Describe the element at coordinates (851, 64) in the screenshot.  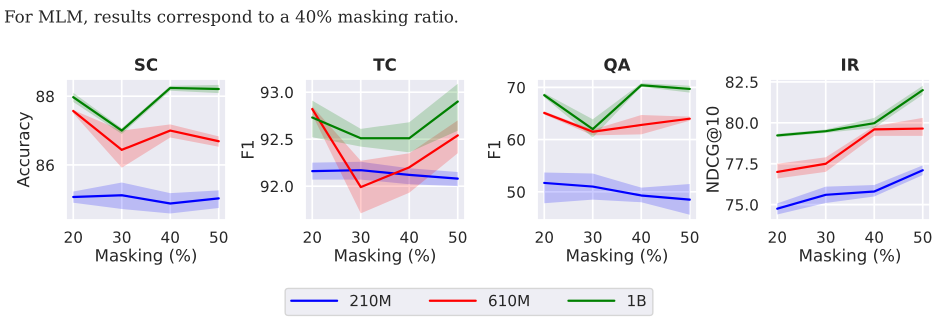
I see `chart-title: IR` at that location.